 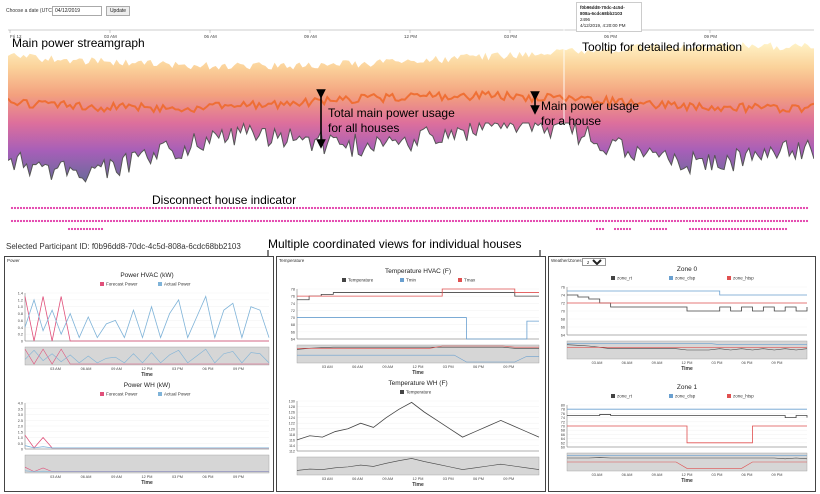 I want to click on y-tick-label: 74, so click(x=293, y=304).